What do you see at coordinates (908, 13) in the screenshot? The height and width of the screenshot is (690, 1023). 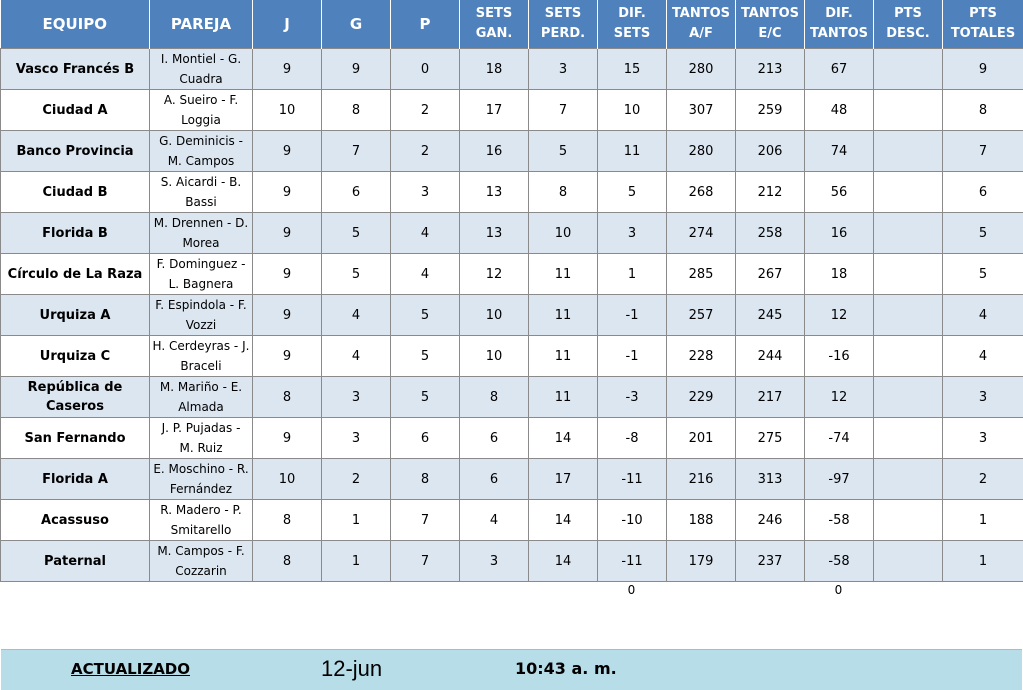 I see `header-pts-desc-line1: PTS` at bounding box center [908, 13].